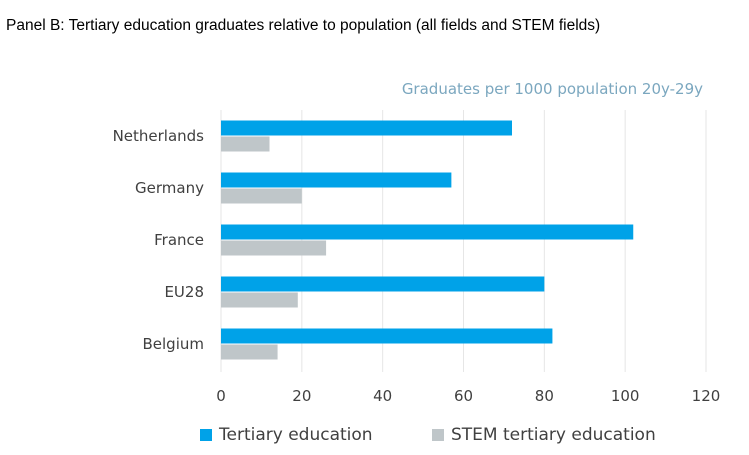  What do you see at coordinates (544, 396) in the screenshot?
I see `x-tick-label: 80` at bounding box center [544, 396].